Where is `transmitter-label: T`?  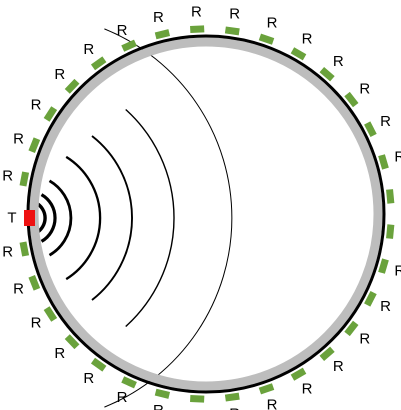
transmitter-label: T is located at coordinates (11, 218).